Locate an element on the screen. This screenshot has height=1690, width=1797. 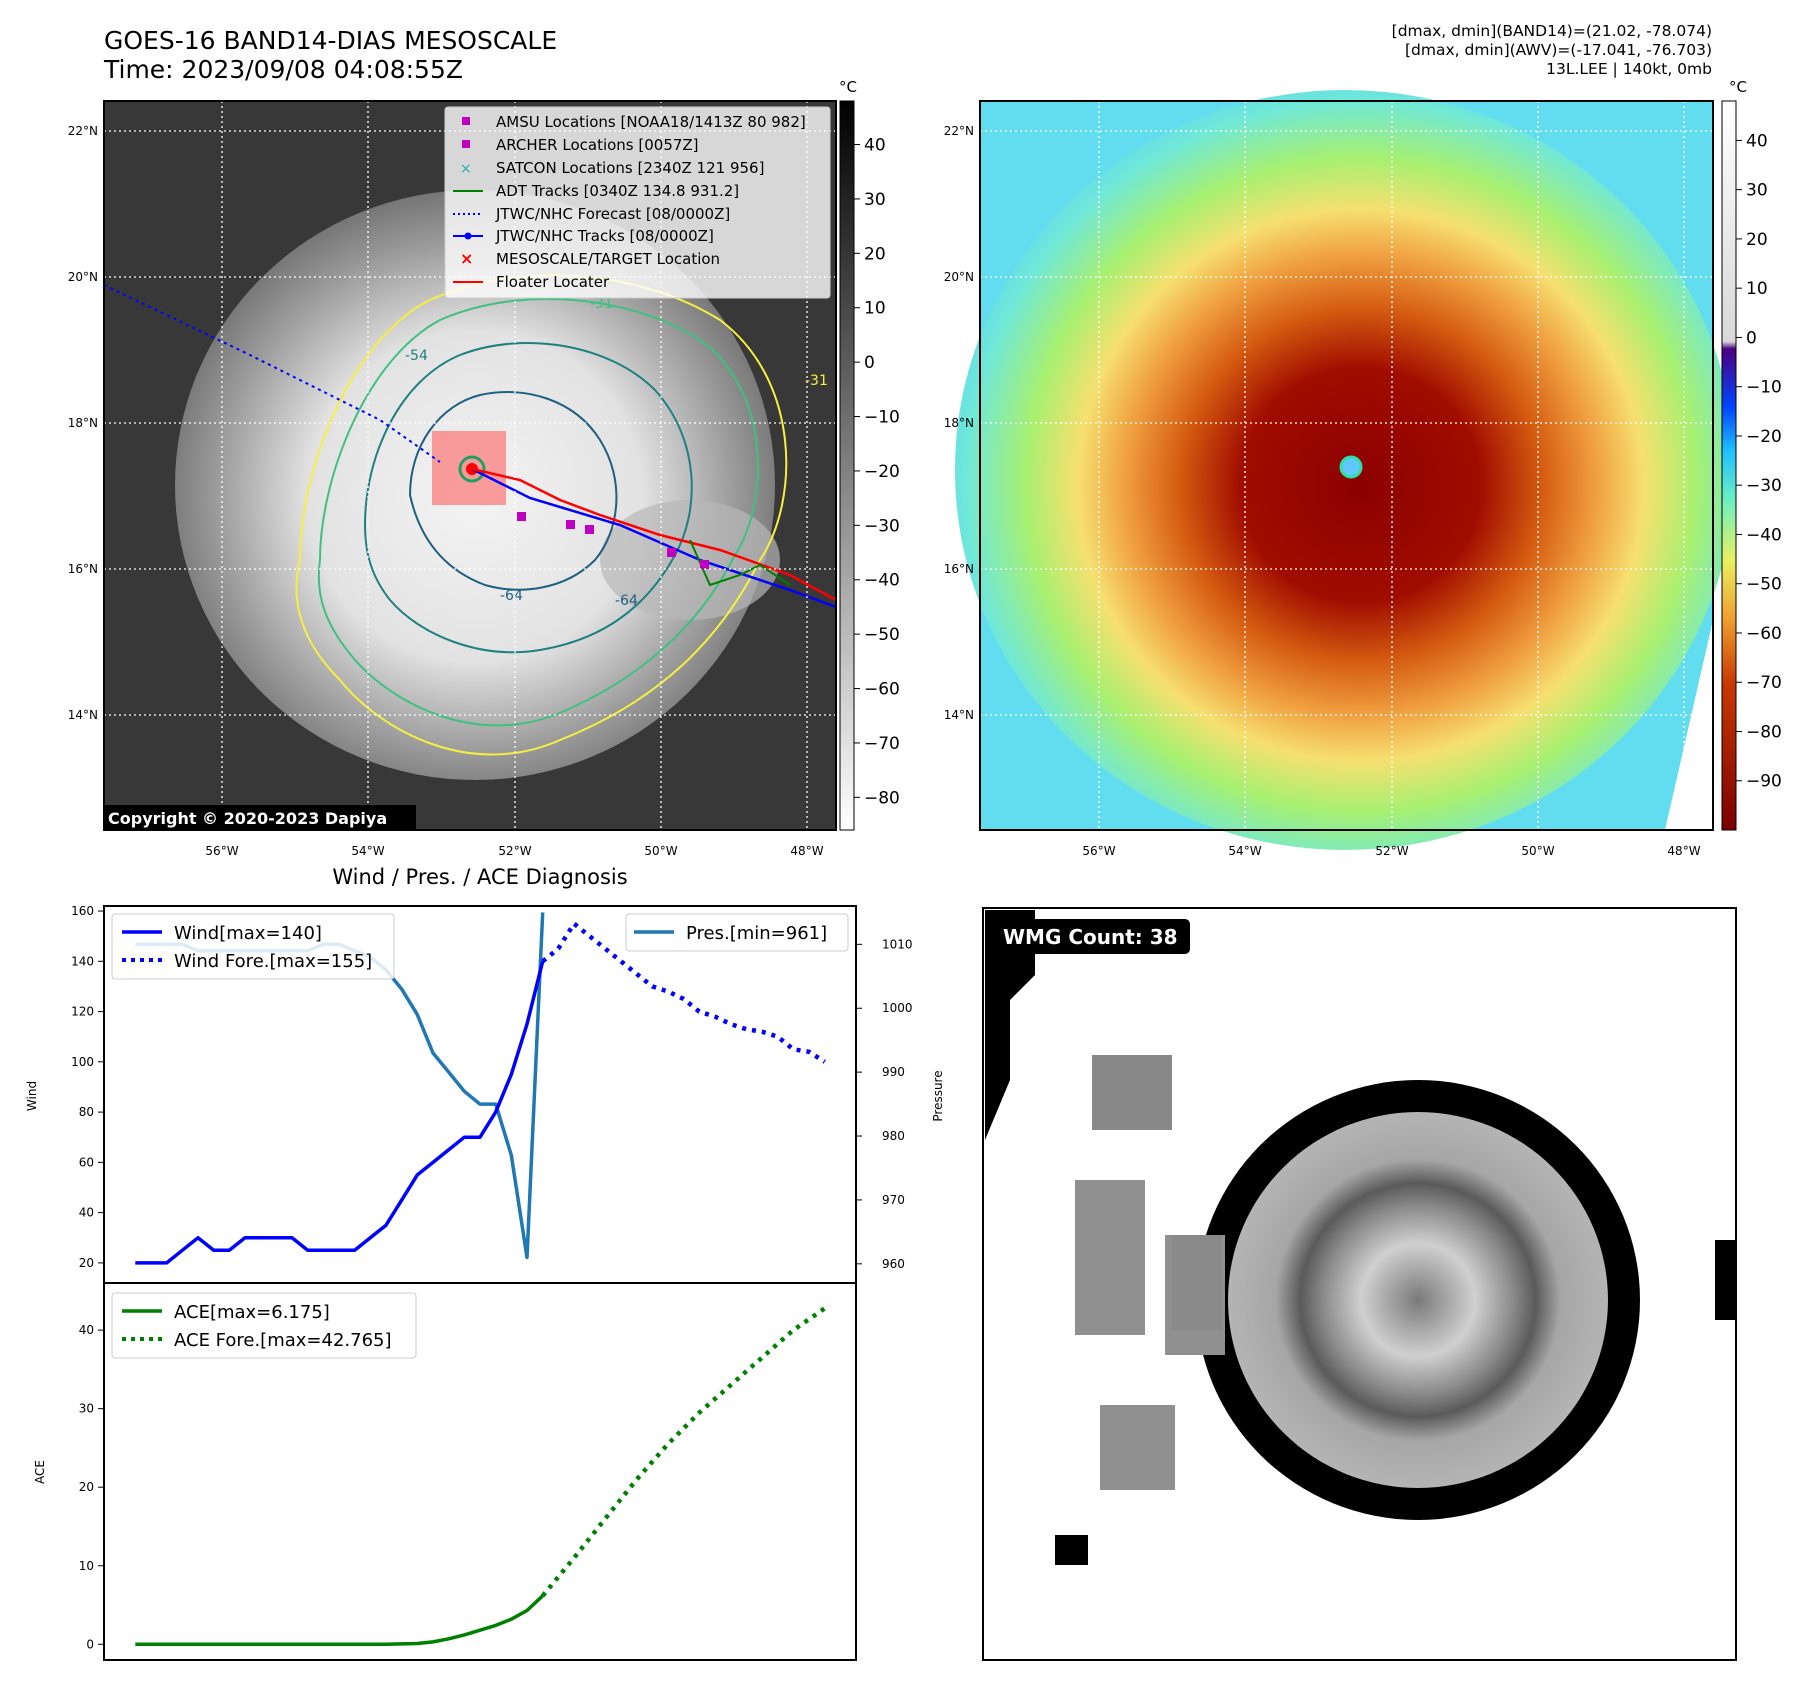
ace-axis-ticks: 0 10 20 30 40 is located at coordinates (91, 1487).